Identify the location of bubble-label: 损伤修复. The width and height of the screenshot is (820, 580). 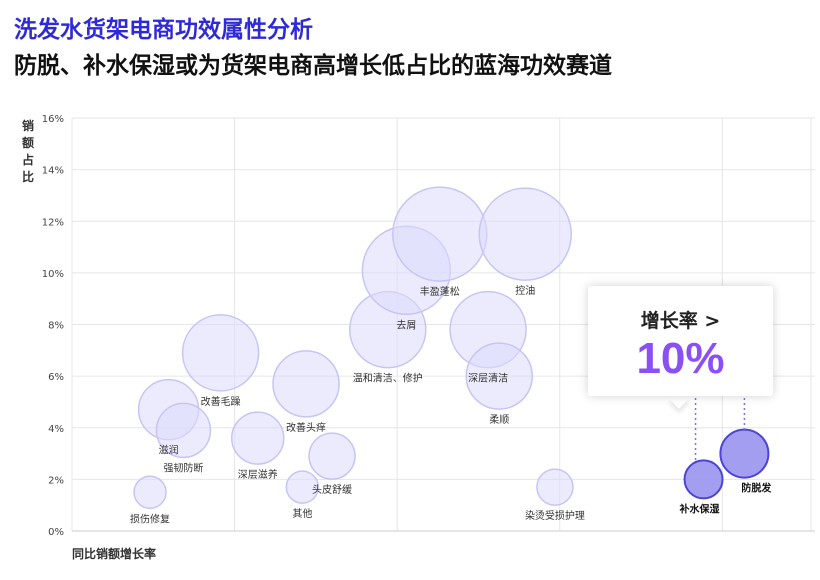
(150, 518).